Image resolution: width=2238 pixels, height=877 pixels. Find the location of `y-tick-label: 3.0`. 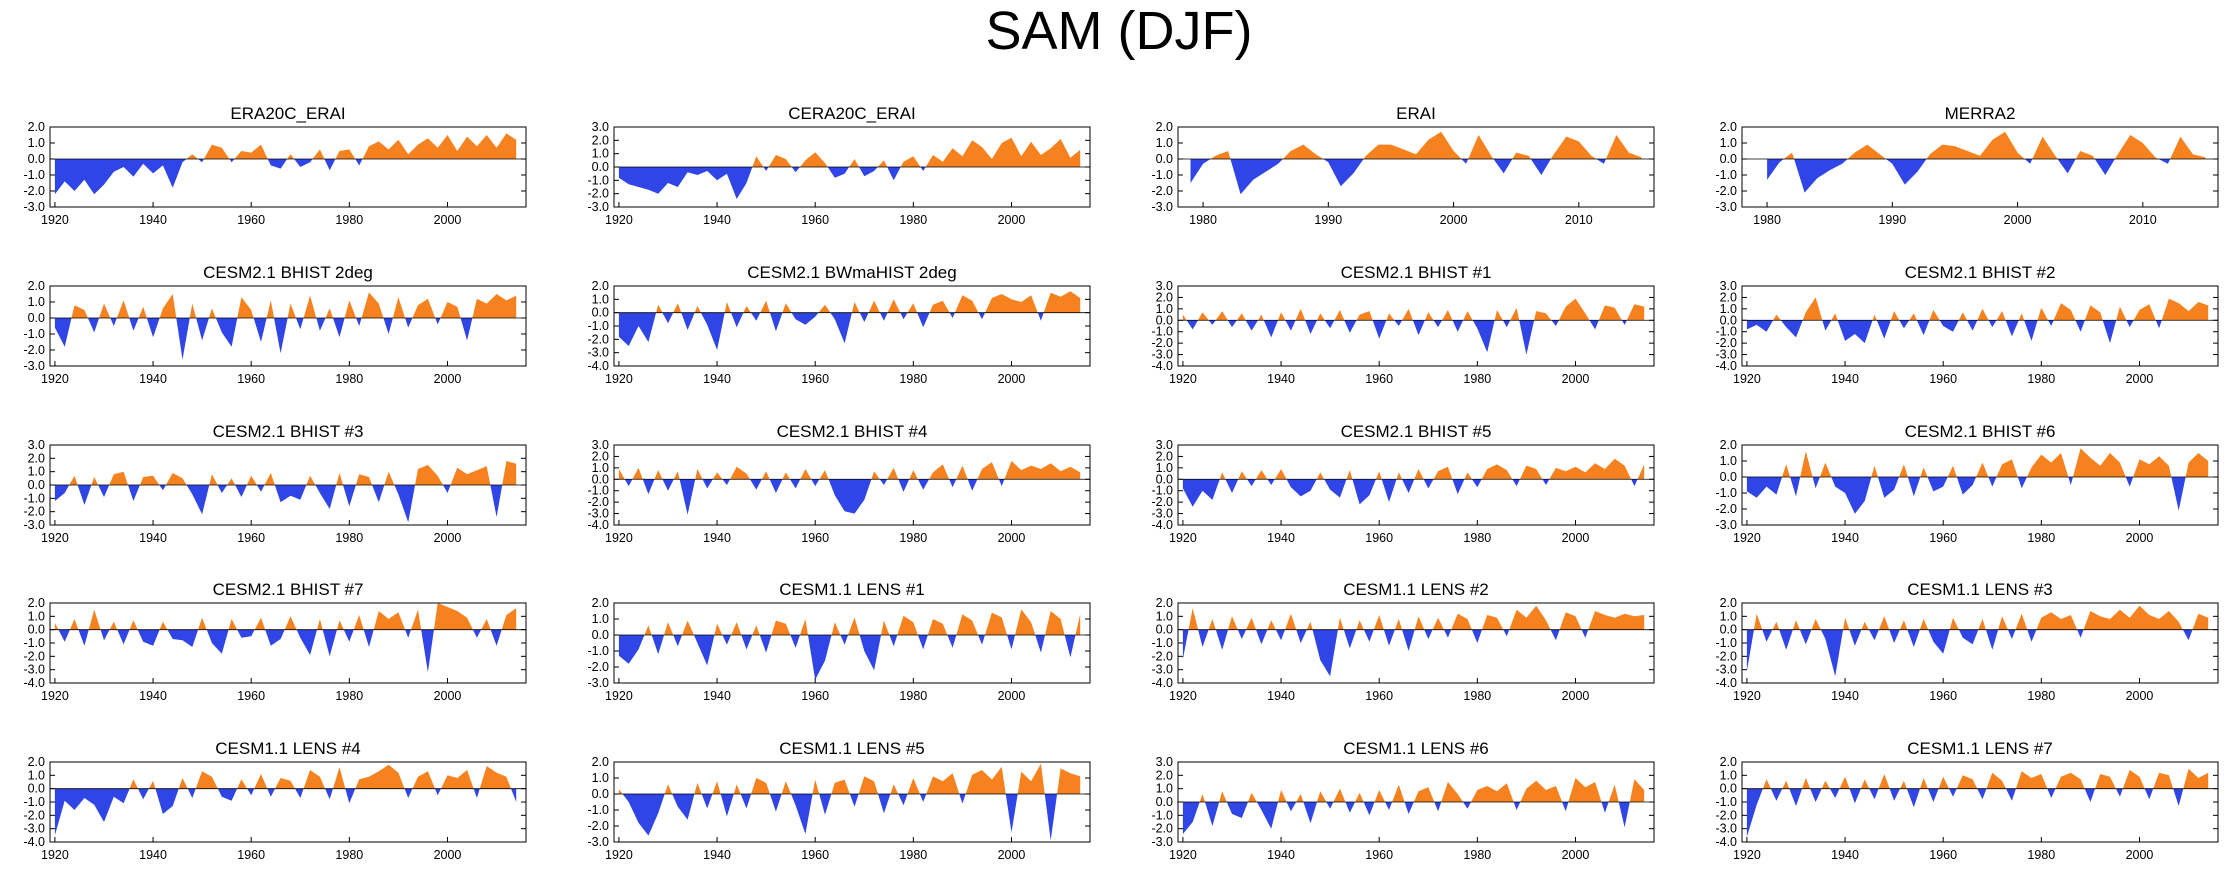

y-tick-label: 3.0 is located at coordinates (600, 127).